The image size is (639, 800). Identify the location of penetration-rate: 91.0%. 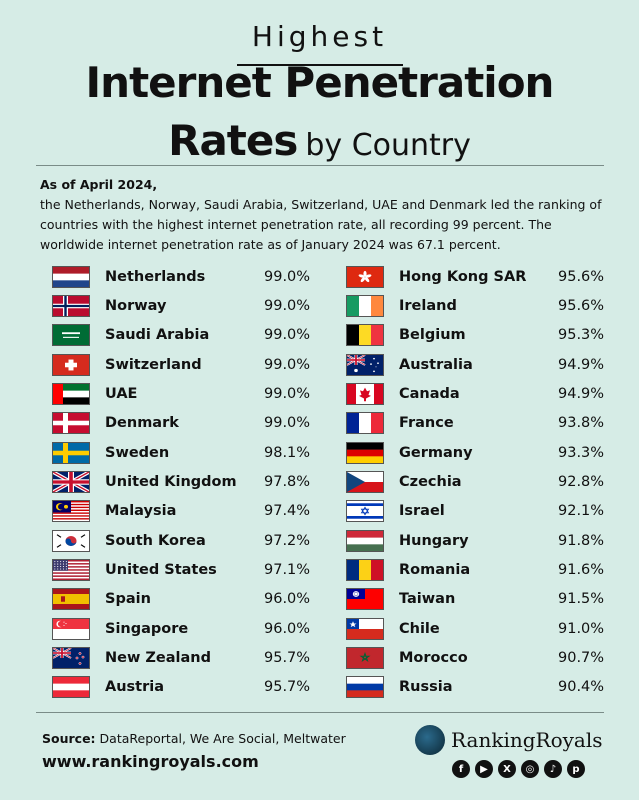
(581, 628).